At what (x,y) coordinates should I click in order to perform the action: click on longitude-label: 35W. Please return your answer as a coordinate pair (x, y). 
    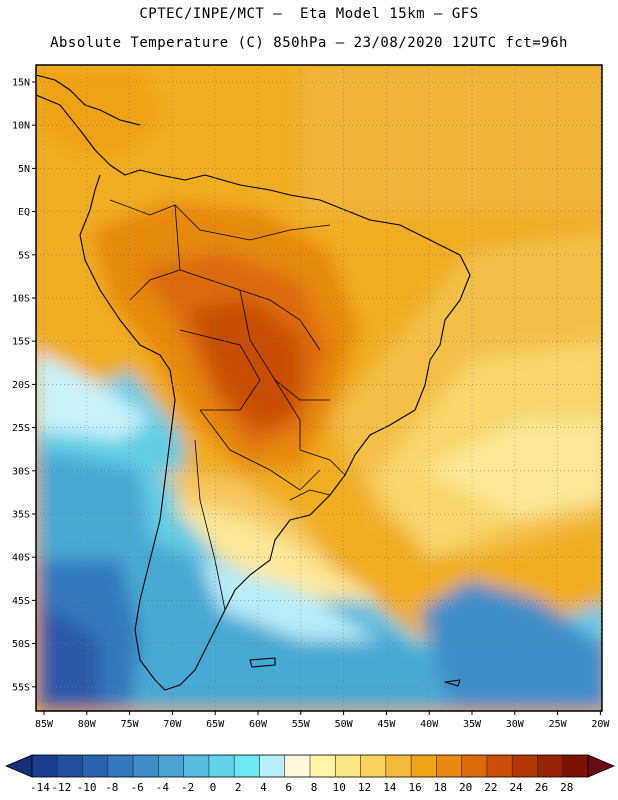
    Looking at the image, I should click on (472, 724).